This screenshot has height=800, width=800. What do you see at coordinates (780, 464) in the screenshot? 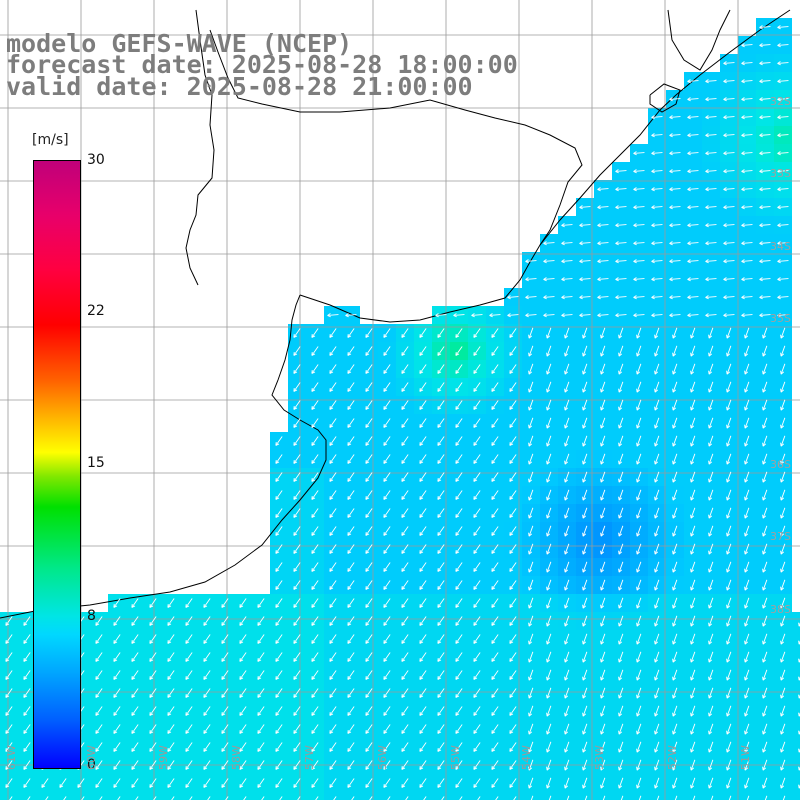
I see `lat-label: 36S` at bounding box center [780, 464].